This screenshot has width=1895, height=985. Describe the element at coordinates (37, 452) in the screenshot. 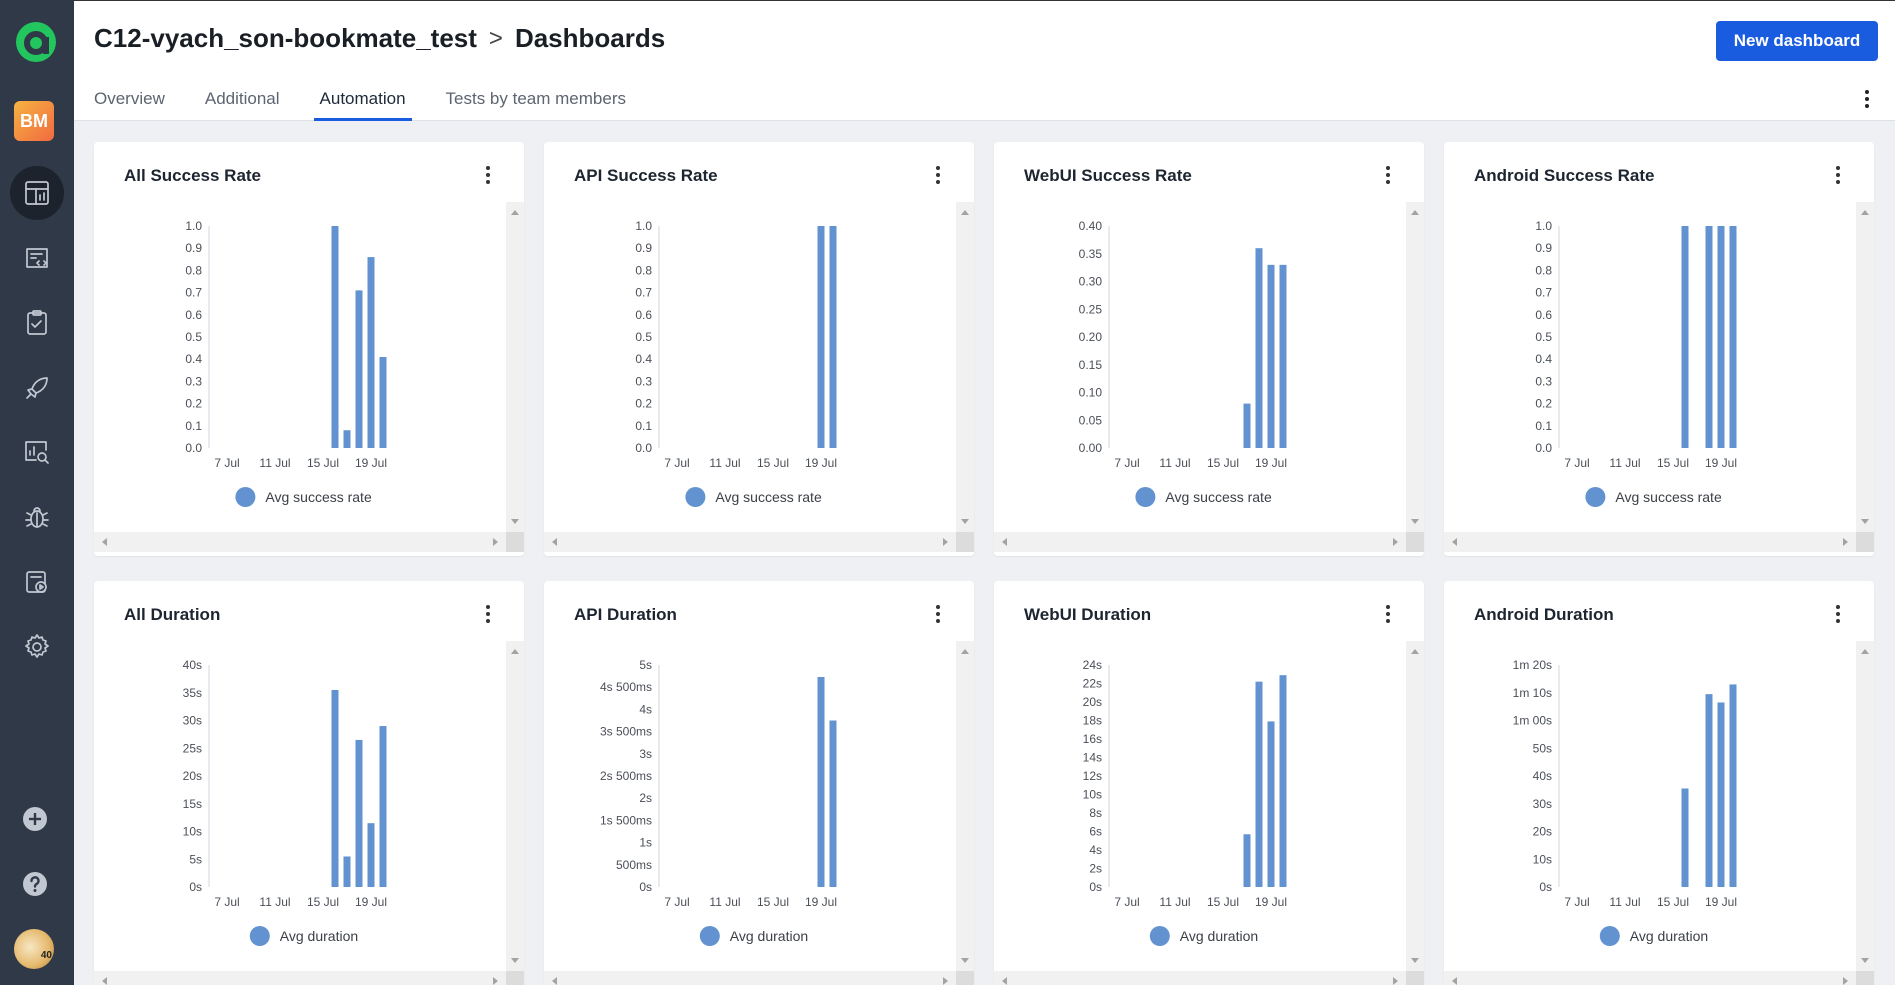

I see `sidebar-item-analytics` at that location.